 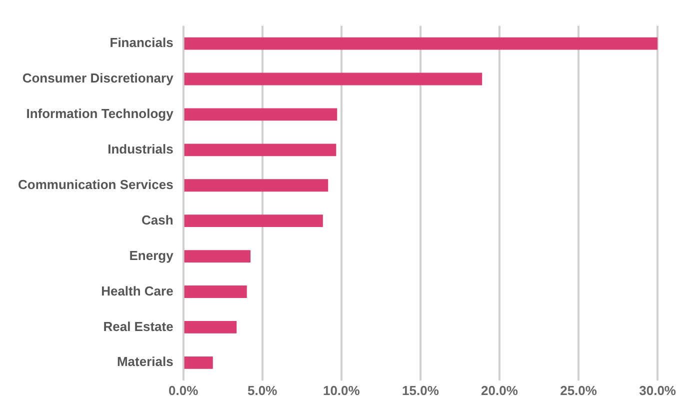 I want to click on x-tick-label: 20.0%, so click(x=499, y=390).